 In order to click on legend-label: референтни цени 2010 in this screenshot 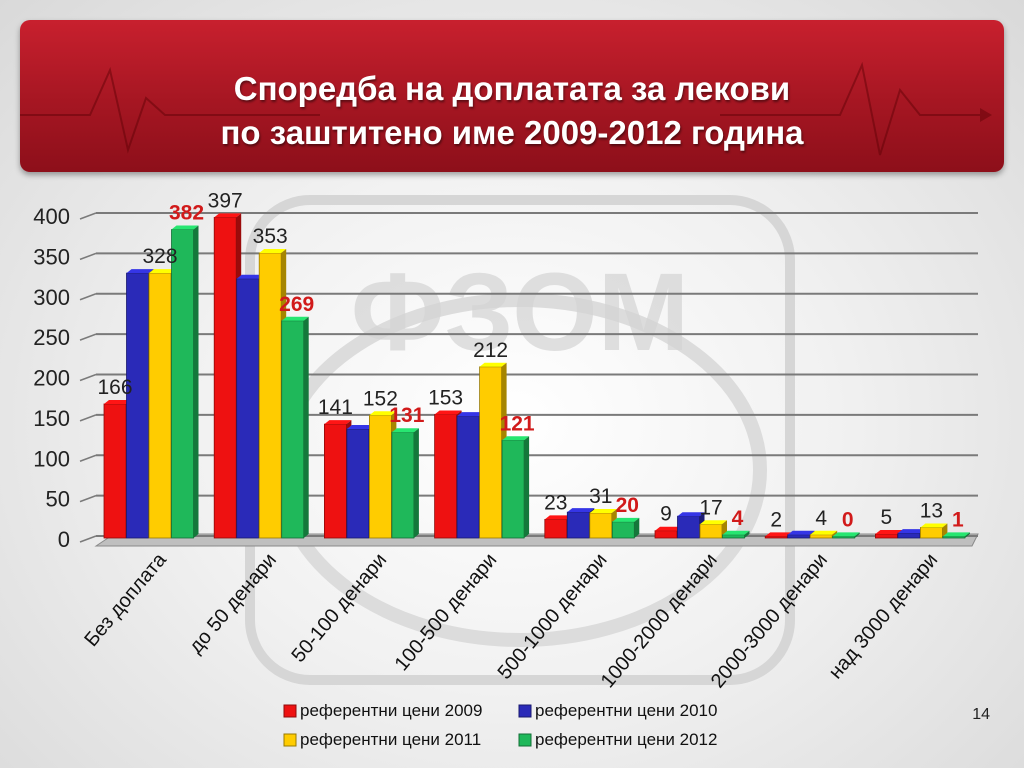, I will do `click(626, 710)`.